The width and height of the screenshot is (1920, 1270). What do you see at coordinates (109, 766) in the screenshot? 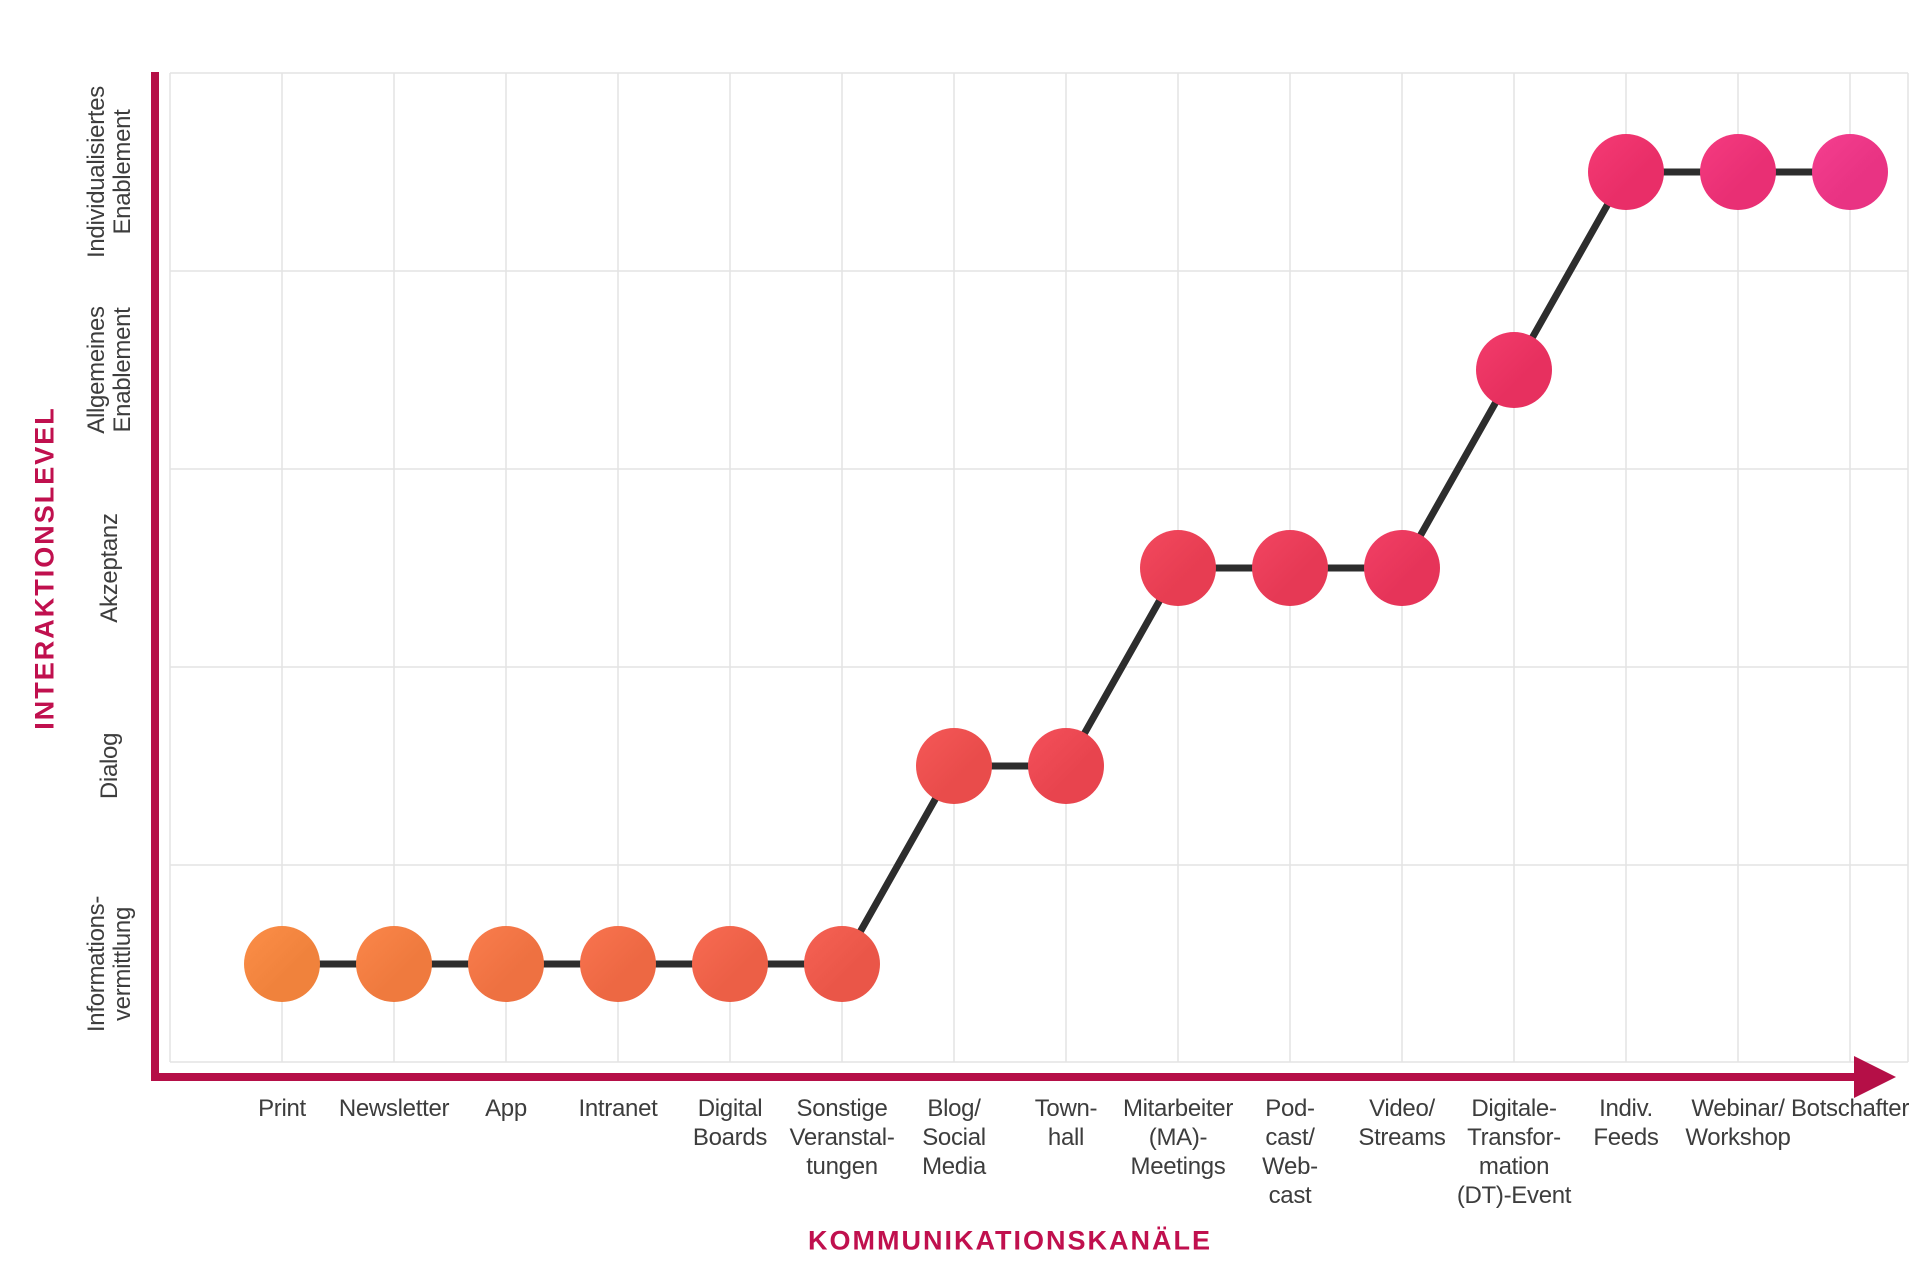
I see `y-tick-label: Dialog` at bounding box center [109, 766].